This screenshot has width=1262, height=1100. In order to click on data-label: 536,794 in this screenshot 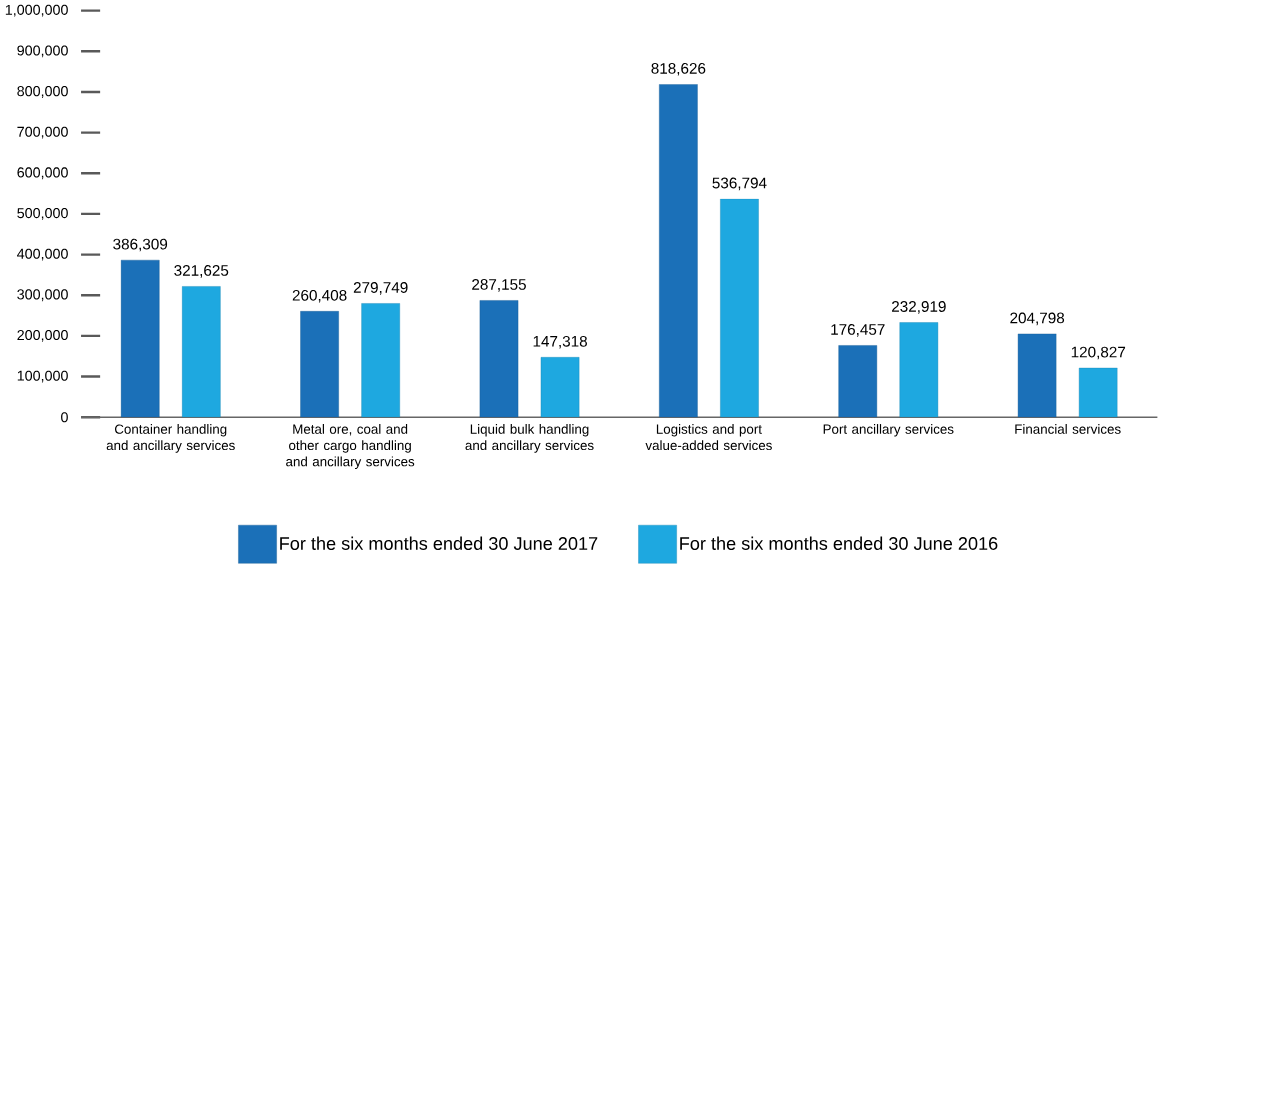, I will do `click(739, 184)`.